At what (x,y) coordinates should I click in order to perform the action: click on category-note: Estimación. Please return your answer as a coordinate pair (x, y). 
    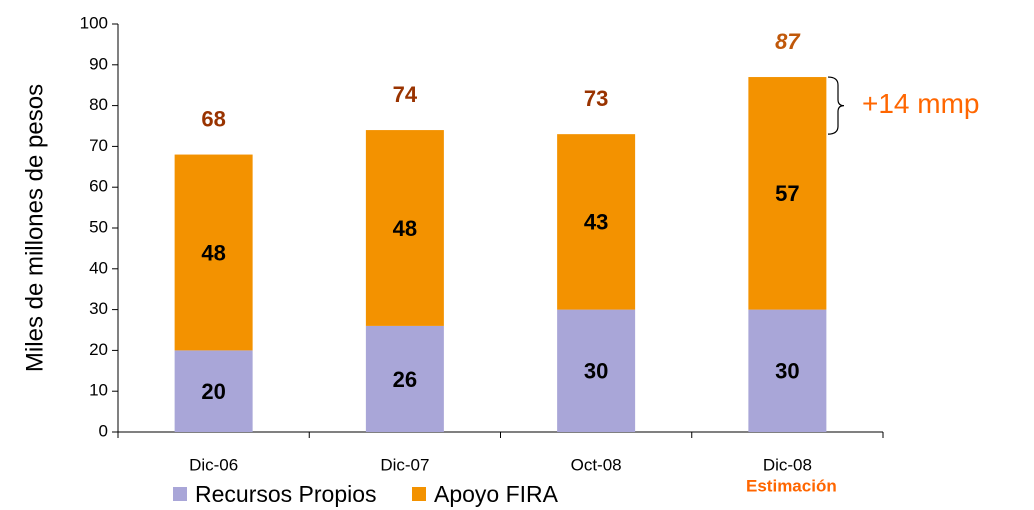
    Looking at the image, I should click on (791, 485).